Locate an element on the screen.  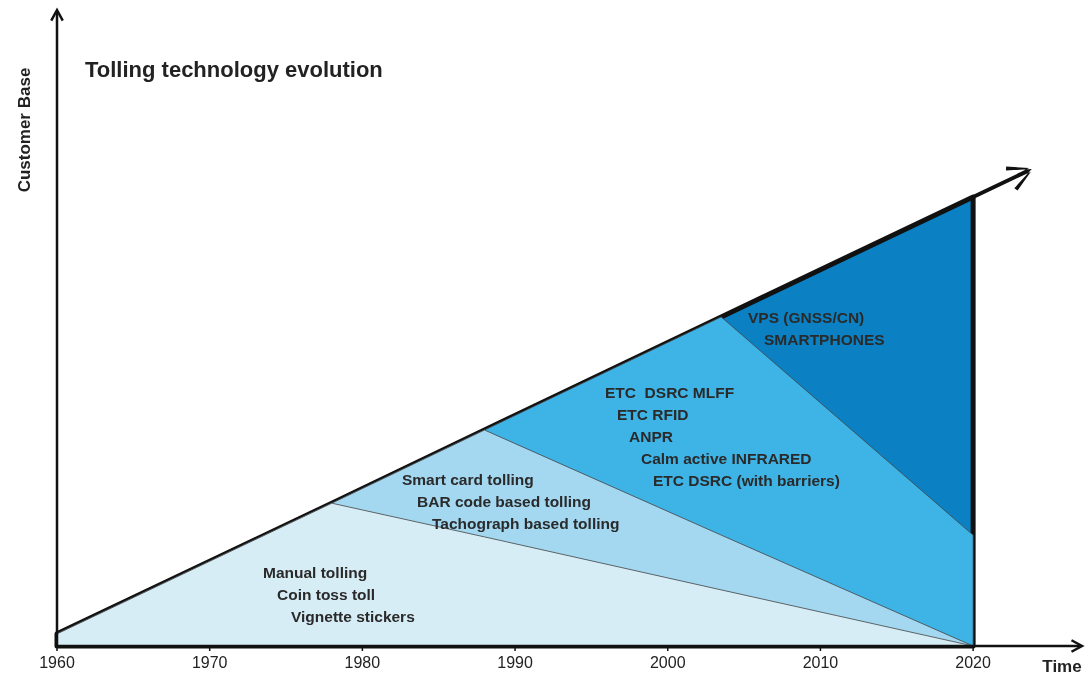
x-tick-label: 1990 is located at coordinates (515, 662).